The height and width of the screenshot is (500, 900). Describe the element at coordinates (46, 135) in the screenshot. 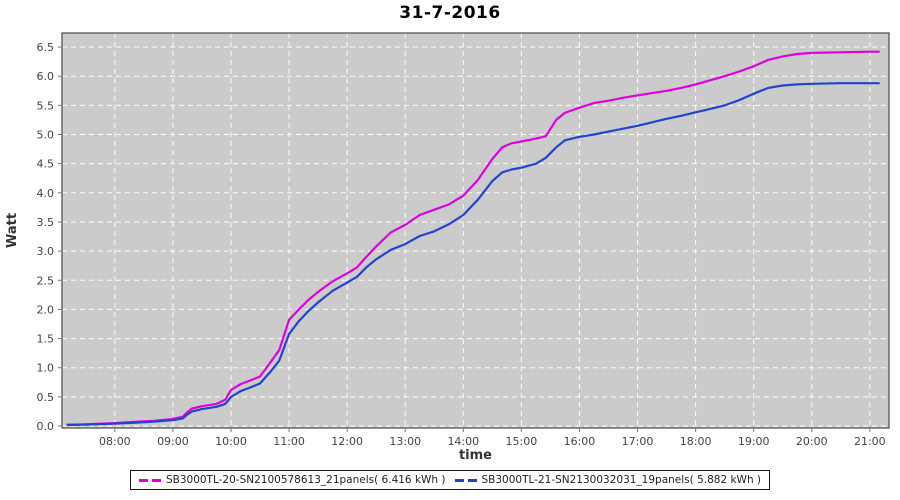

I see `y-tick-label: 5.0` at that location.